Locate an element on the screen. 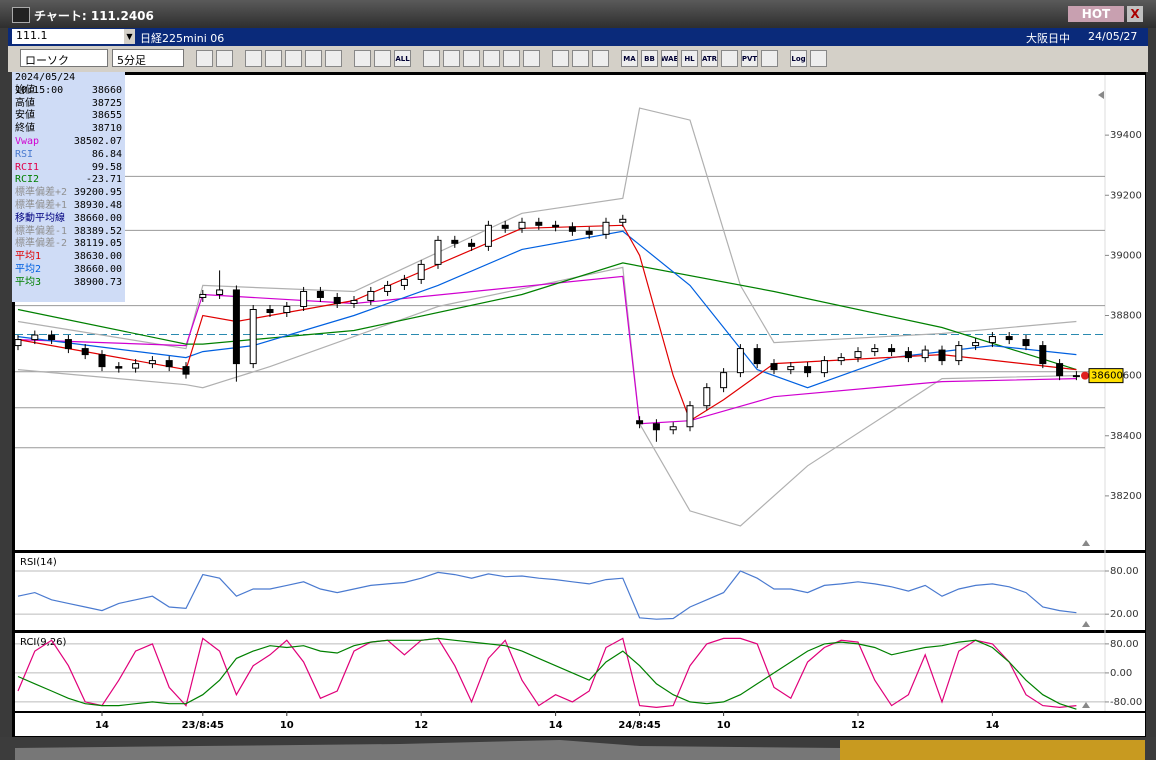 The image size is (1156, 760). toolbar-text-icon: MA is located at coordinates (629, 58).